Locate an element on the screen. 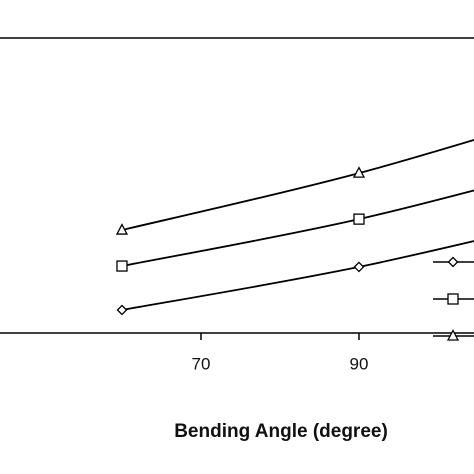  x-axis-title: Bending Angle (degree) is located at coordinates (281, 431).